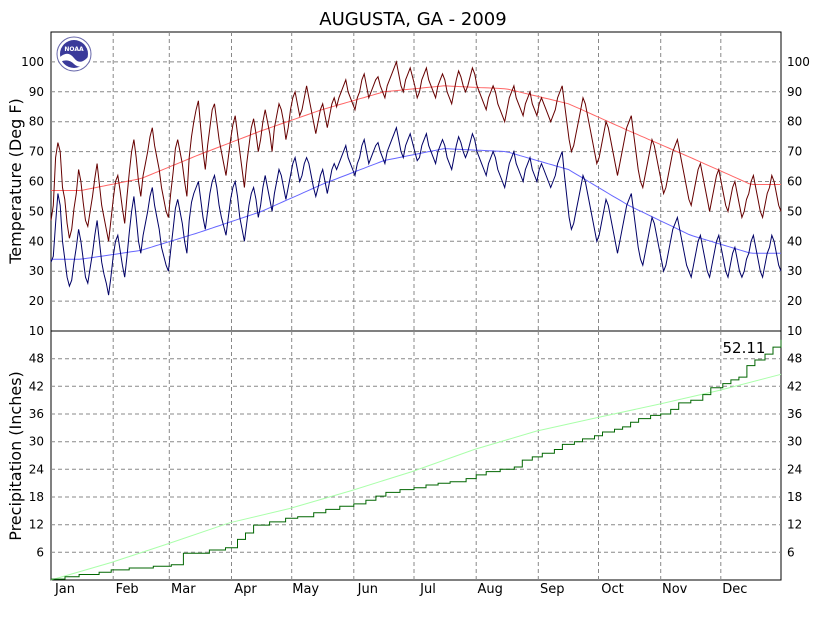  I want to click on temperature-tick-left: 70, so click(36, 152).